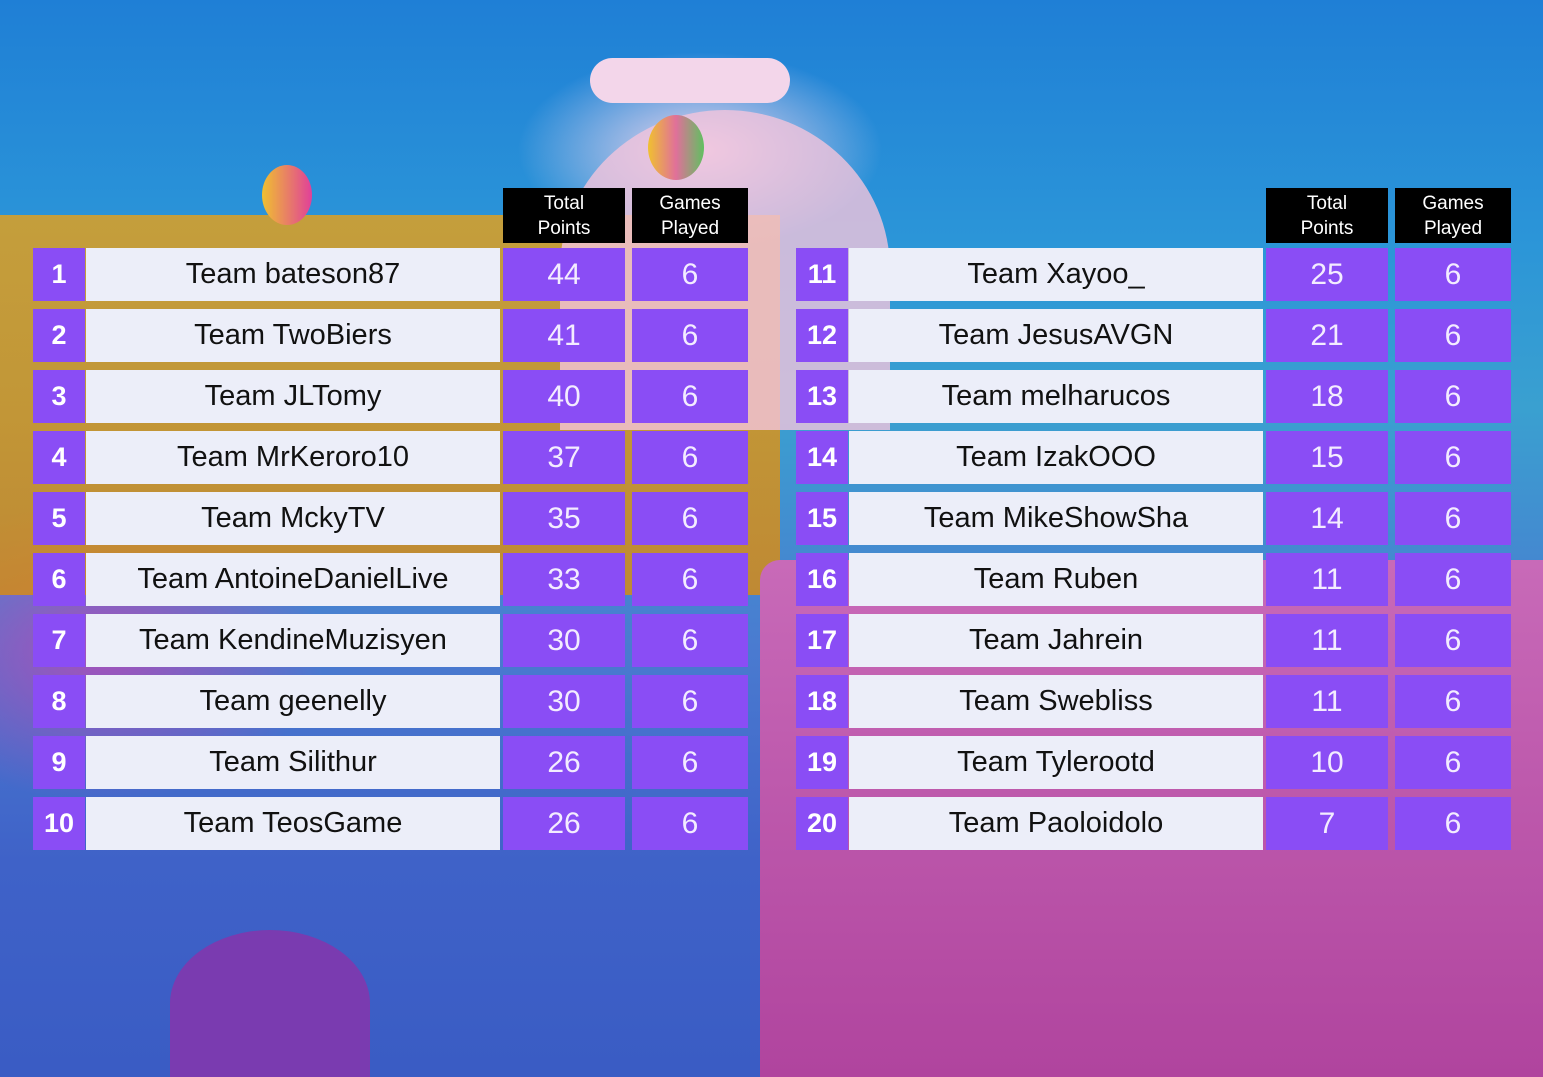 The image size is (1543, 1077). Describe the element at coordinates (59, 396) in the screenshot. I see `rank-cell: 3` at that location.